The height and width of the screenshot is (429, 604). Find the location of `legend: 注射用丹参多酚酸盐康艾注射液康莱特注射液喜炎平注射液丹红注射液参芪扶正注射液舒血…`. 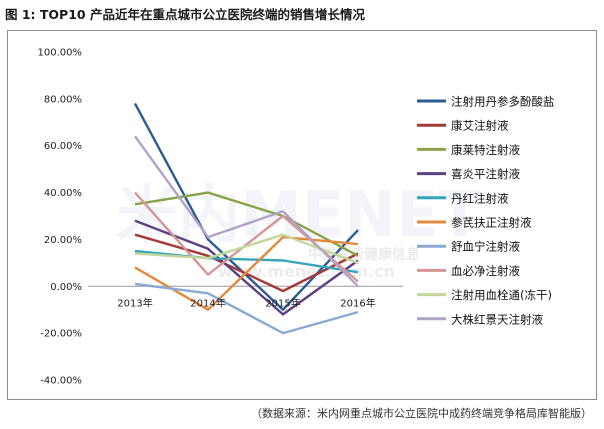

legend: 注射用丹参多酚酸盐康艾注射液康莱特注射液喜炎平注射液丹红注射液参芪扶正注射液舒血… is located at coordinates (486, 210).